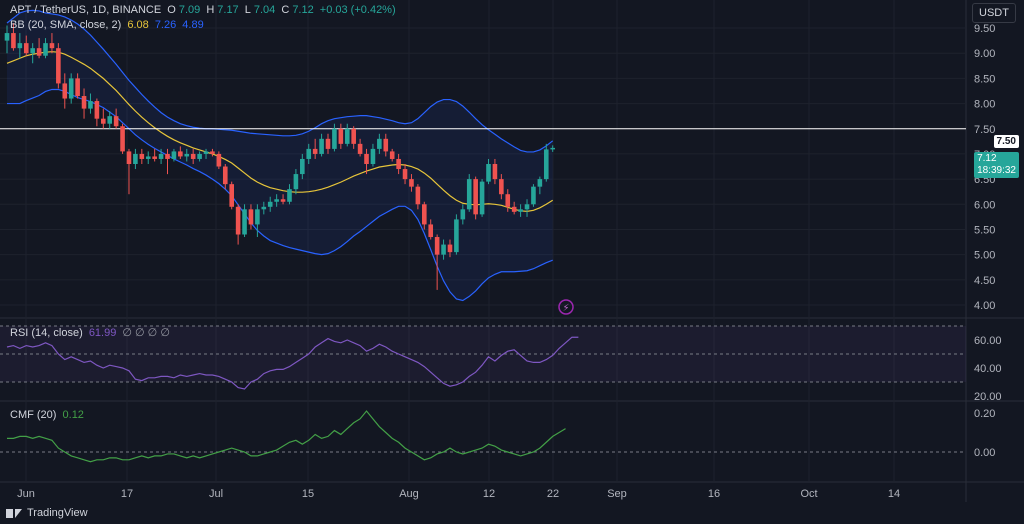 Image resolution: width=1024 pixels, height=524 pixels. What do you see at coordinates (14, 513) in the screenshot?
I see `tradingview-logo-icon` at bounding box center [14, 513].